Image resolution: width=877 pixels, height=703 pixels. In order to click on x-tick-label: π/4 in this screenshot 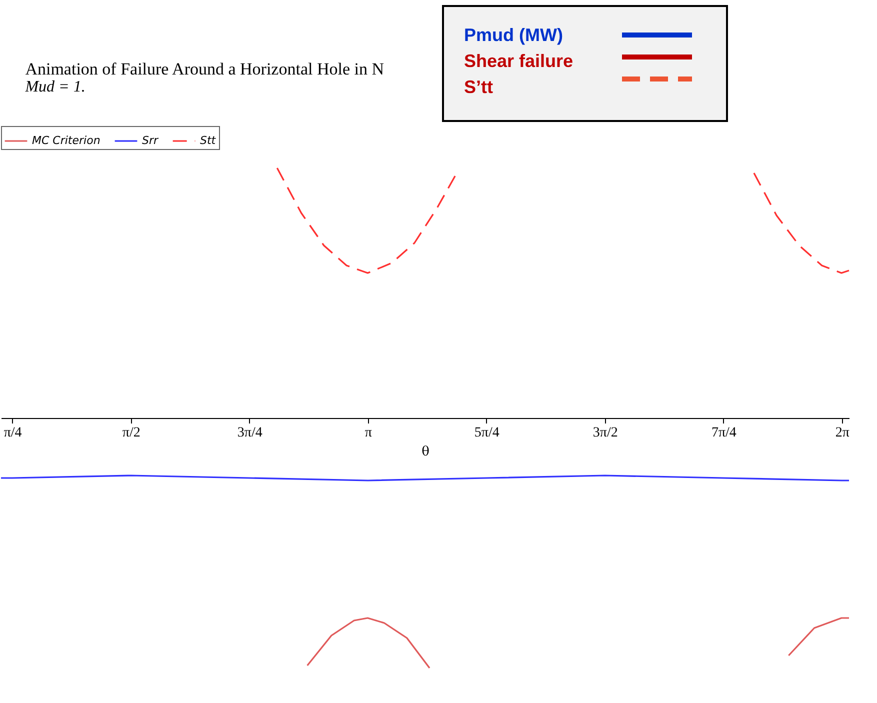, I will do `click(13, 433)`.